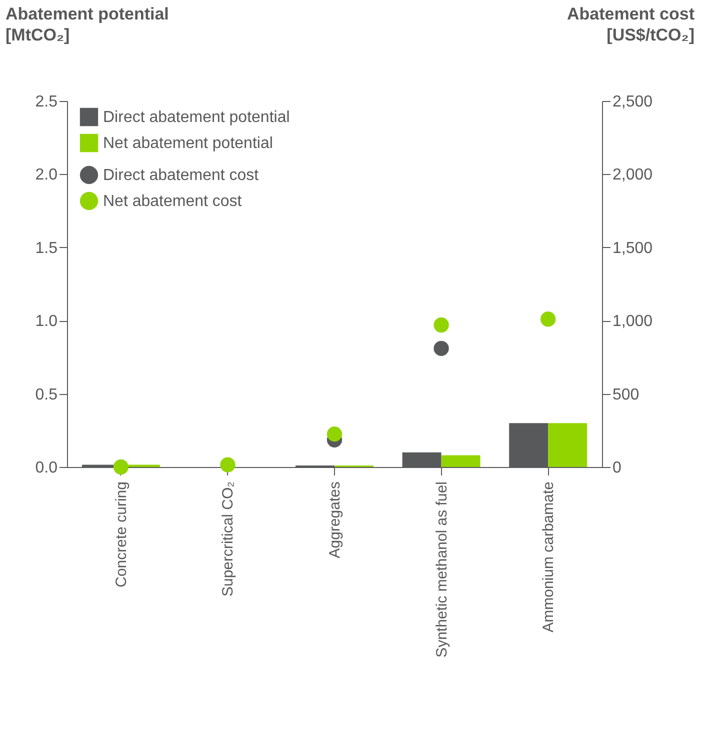  Describe the element at coordinates (46, 395) in the screenshot. I see `y-tick-label: 0.5` at that location.